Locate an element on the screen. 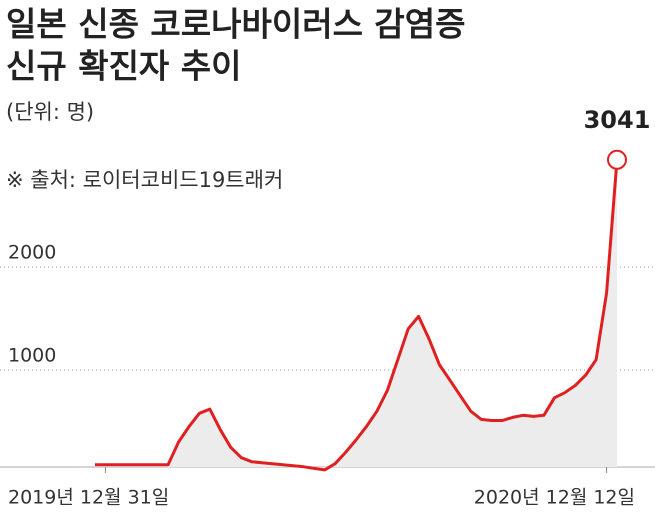  end-marker is located at coordinates (617, 159).